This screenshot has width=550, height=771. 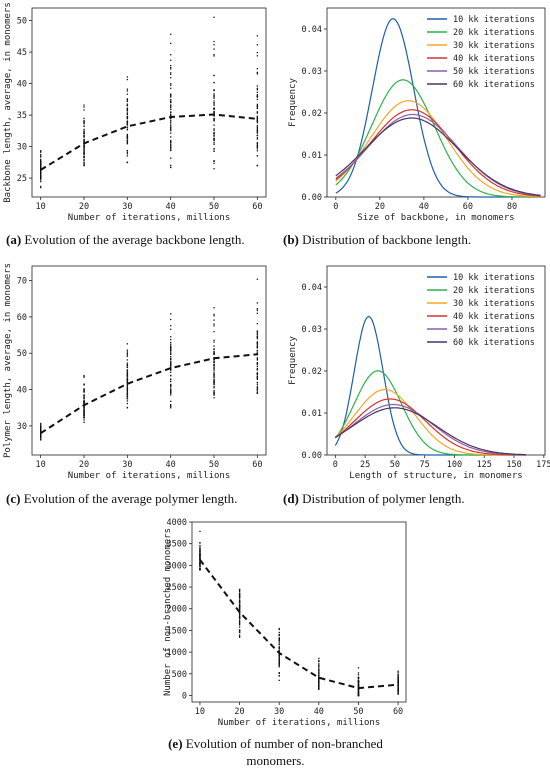 I want to click on legend-label: 10 kk iterations, so click(x=494, y=278).